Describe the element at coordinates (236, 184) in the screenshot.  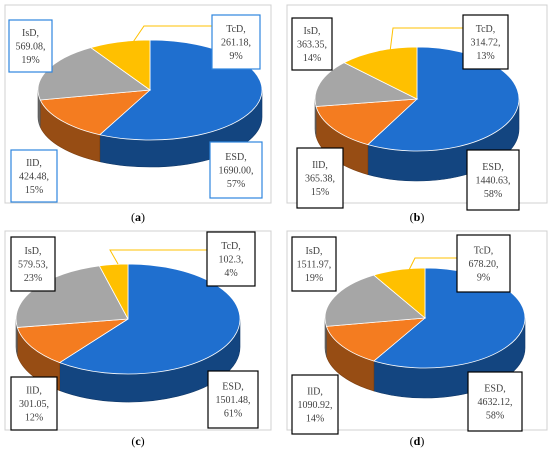
I see `label-percent: 57%` at that location.